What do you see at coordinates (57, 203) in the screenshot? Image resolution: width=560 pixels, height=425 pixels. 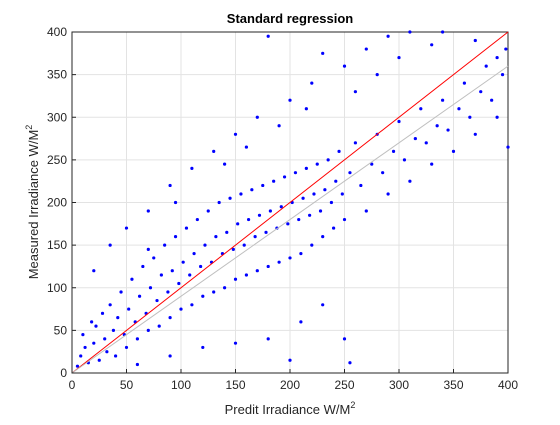 I see `y-tick-label: 200` at bounding box center [57, 203].